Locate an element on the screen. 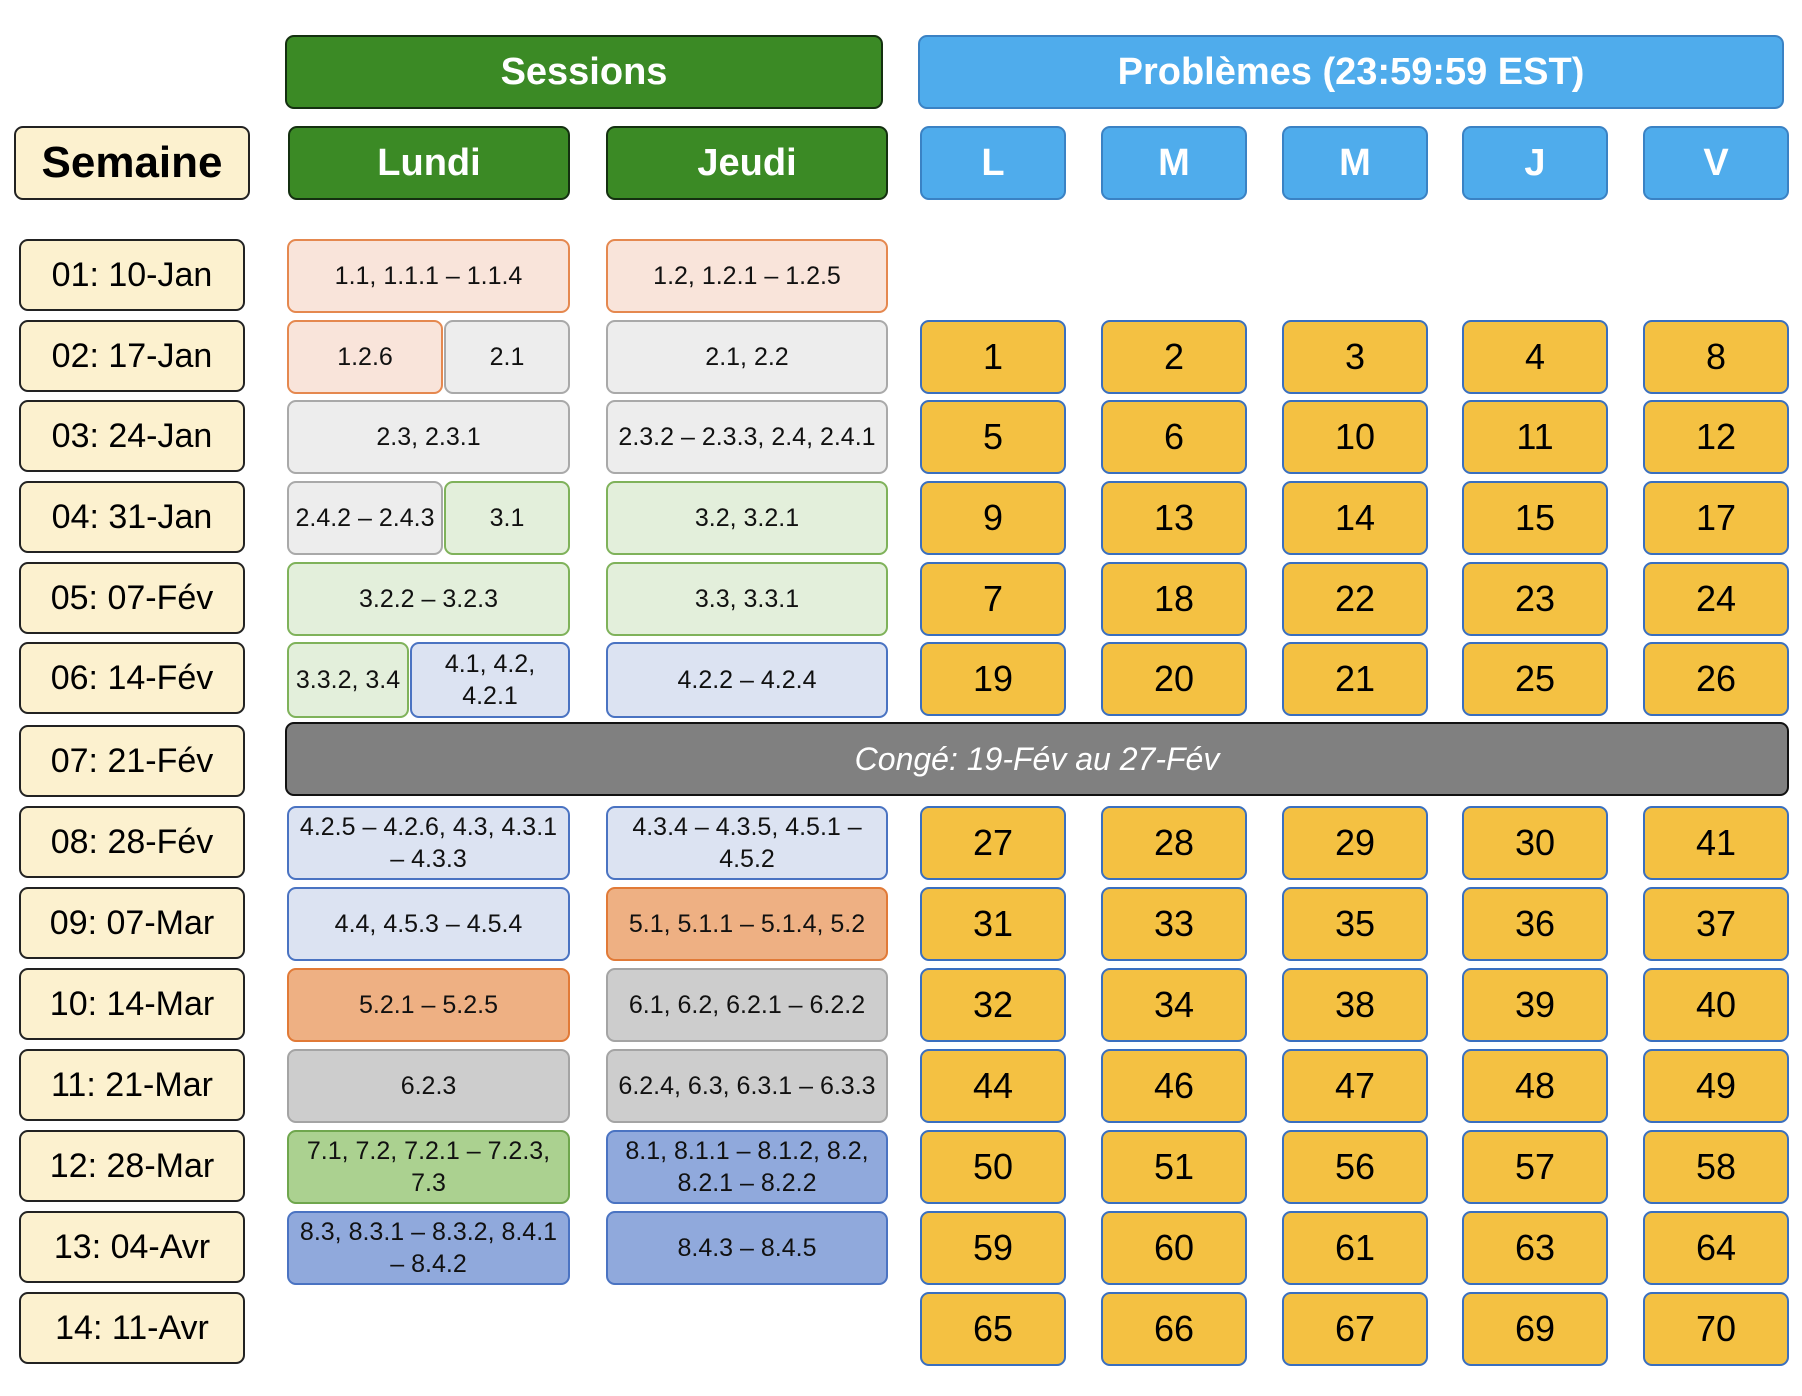 This screenshot has width=1802, height=1396. problem-cell: 63 is located at coordinates (1535, 1248).